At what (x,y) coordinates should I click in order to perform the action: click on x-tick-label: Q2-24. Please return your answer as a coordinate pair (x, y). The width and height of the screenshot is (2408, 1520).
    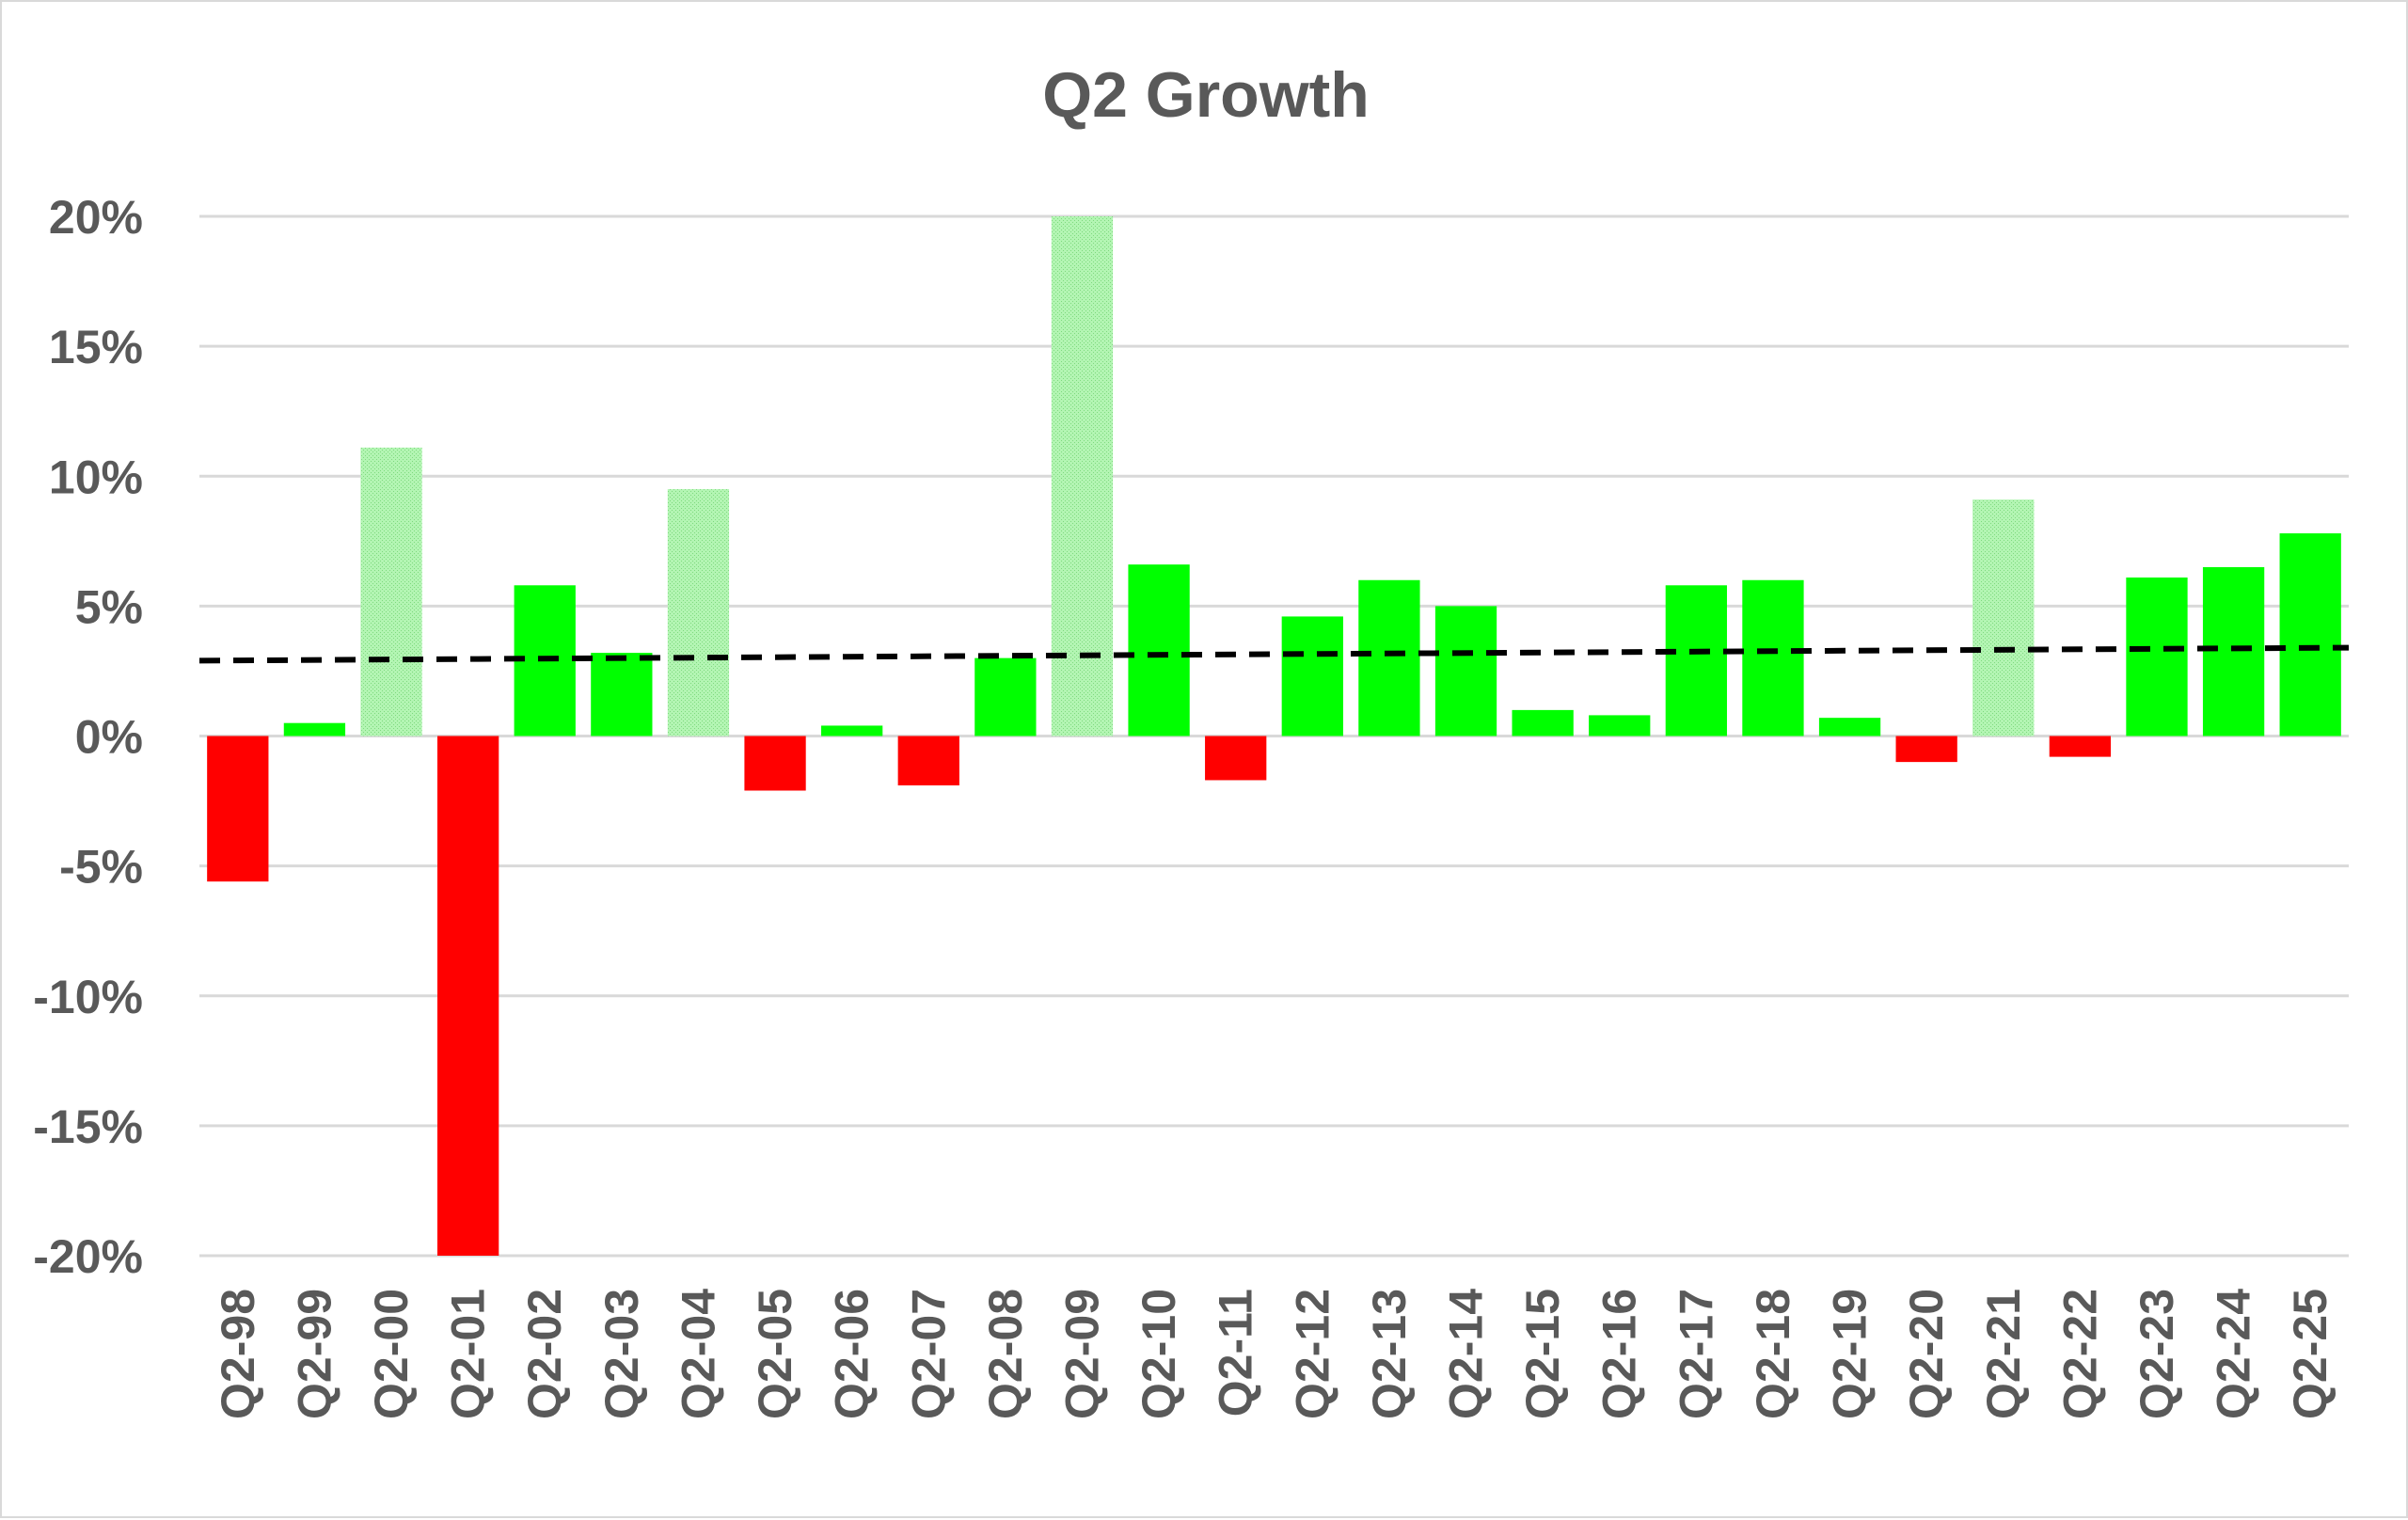
    Looking at the image, I should click on (2234, 1354).